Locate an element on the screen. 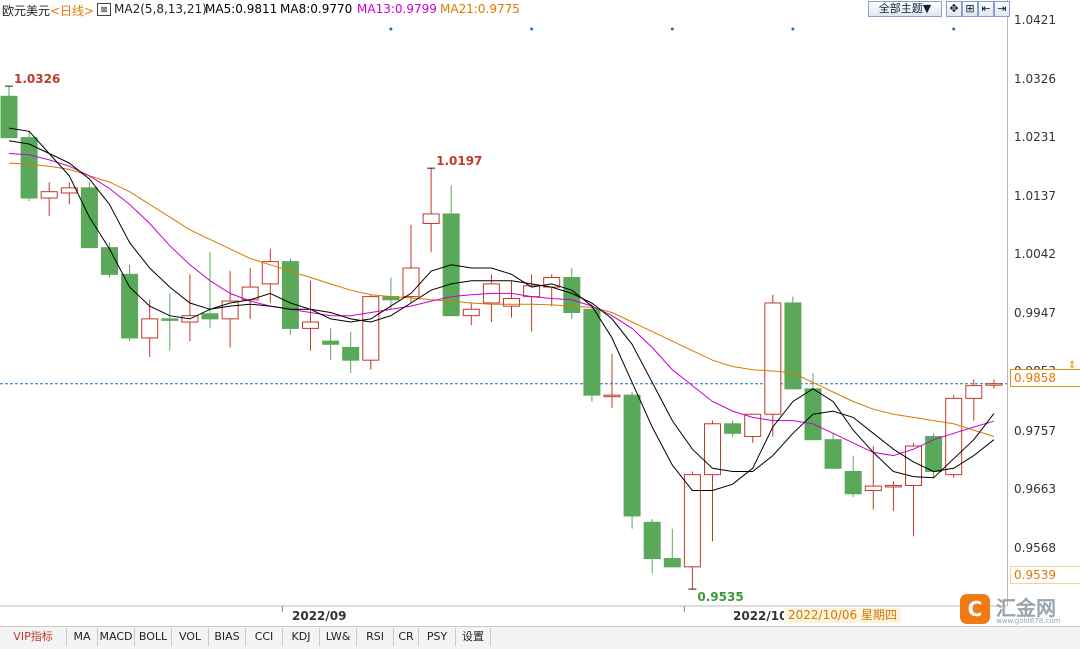  price-marker-icon: ⇕ is located at coordinates (1072, 365).